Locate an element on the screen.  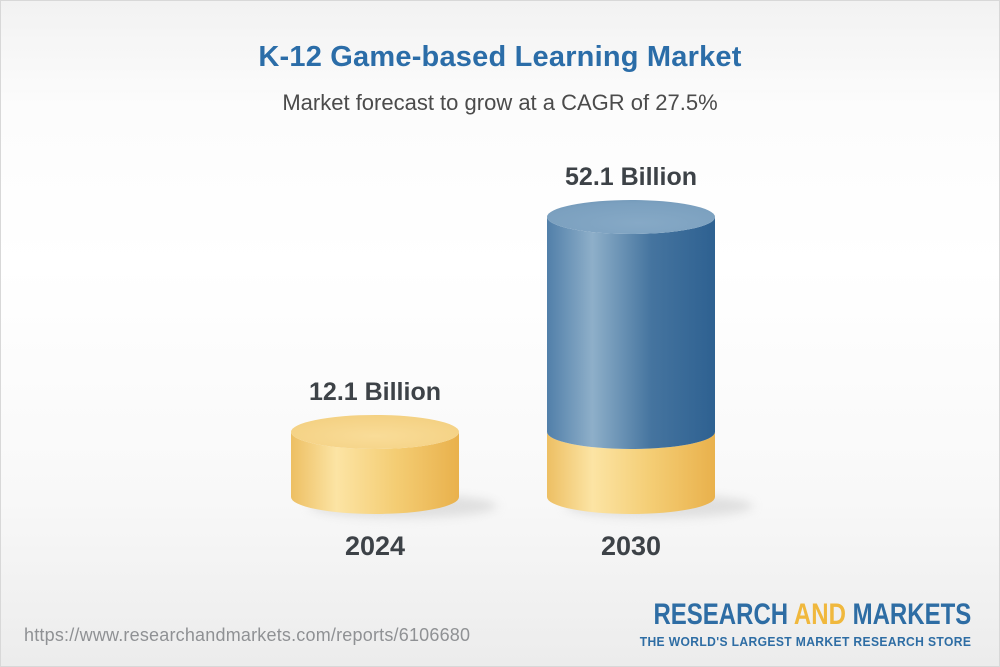
logo-wordmark: RESEARCH AND MARKETS is located at coordinates (812, 615).